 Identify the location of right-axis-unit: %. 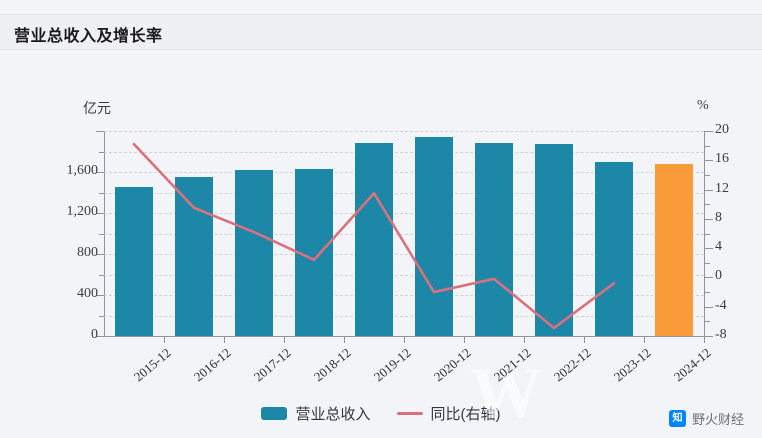
(703, 105).